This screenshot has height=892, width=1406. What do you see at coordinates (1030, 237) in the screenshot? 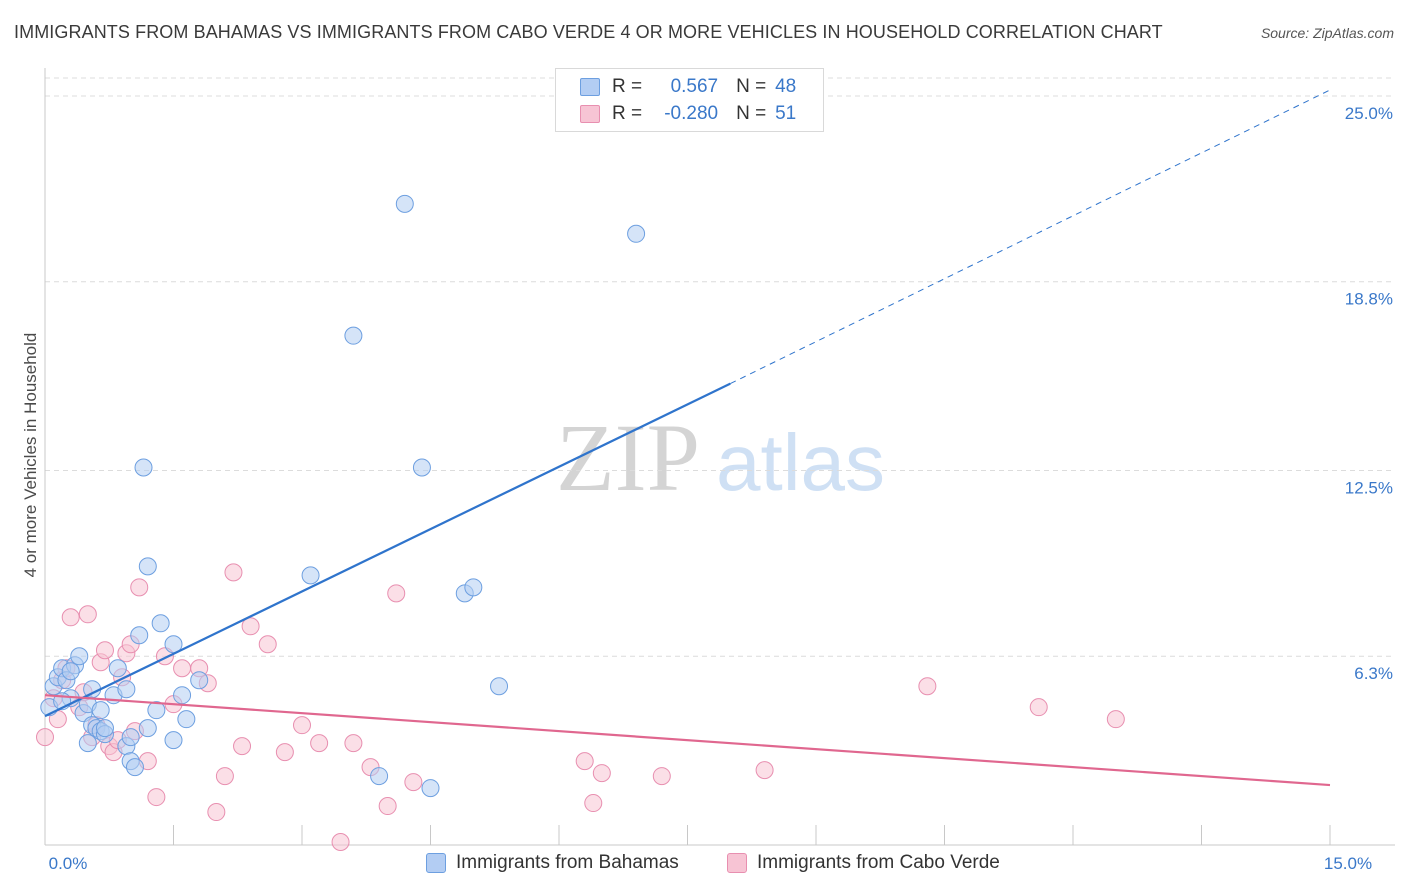
I see `bahamas-trend-extension` at bounding box center [1030, 237].